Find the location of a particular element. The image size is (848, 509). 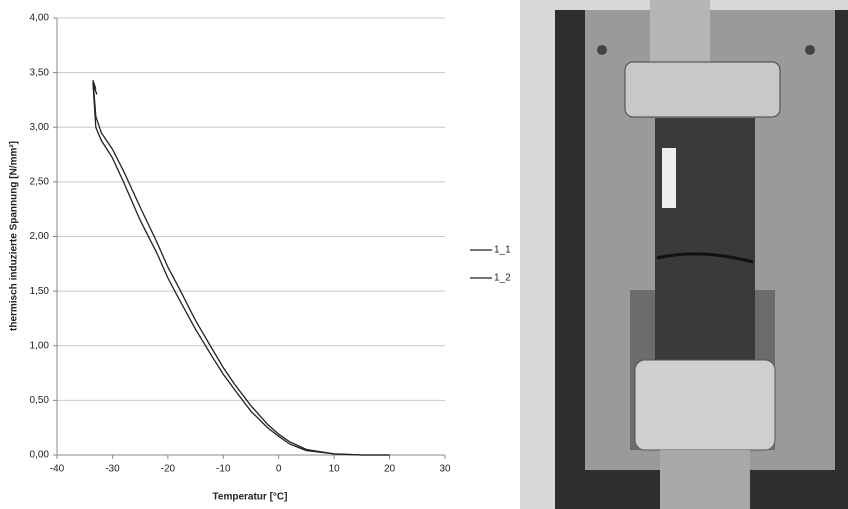

y-tick-label: 1,50 is located at coordinates (40, 291).